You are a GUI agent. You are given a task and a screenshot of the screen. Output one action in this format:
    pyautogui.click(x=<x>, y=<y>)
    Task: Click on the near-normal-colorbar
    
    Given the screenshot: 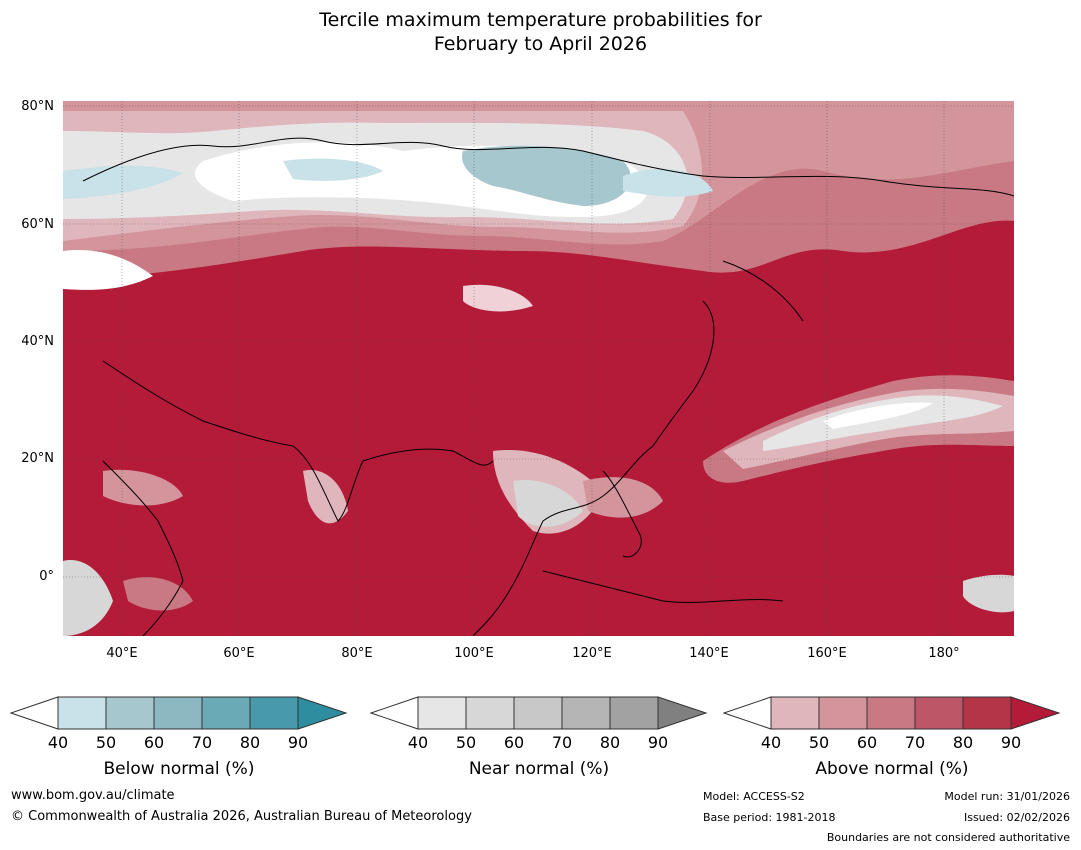 What is the action you would take?
    pyautogui.click(x=539, y=713)
    